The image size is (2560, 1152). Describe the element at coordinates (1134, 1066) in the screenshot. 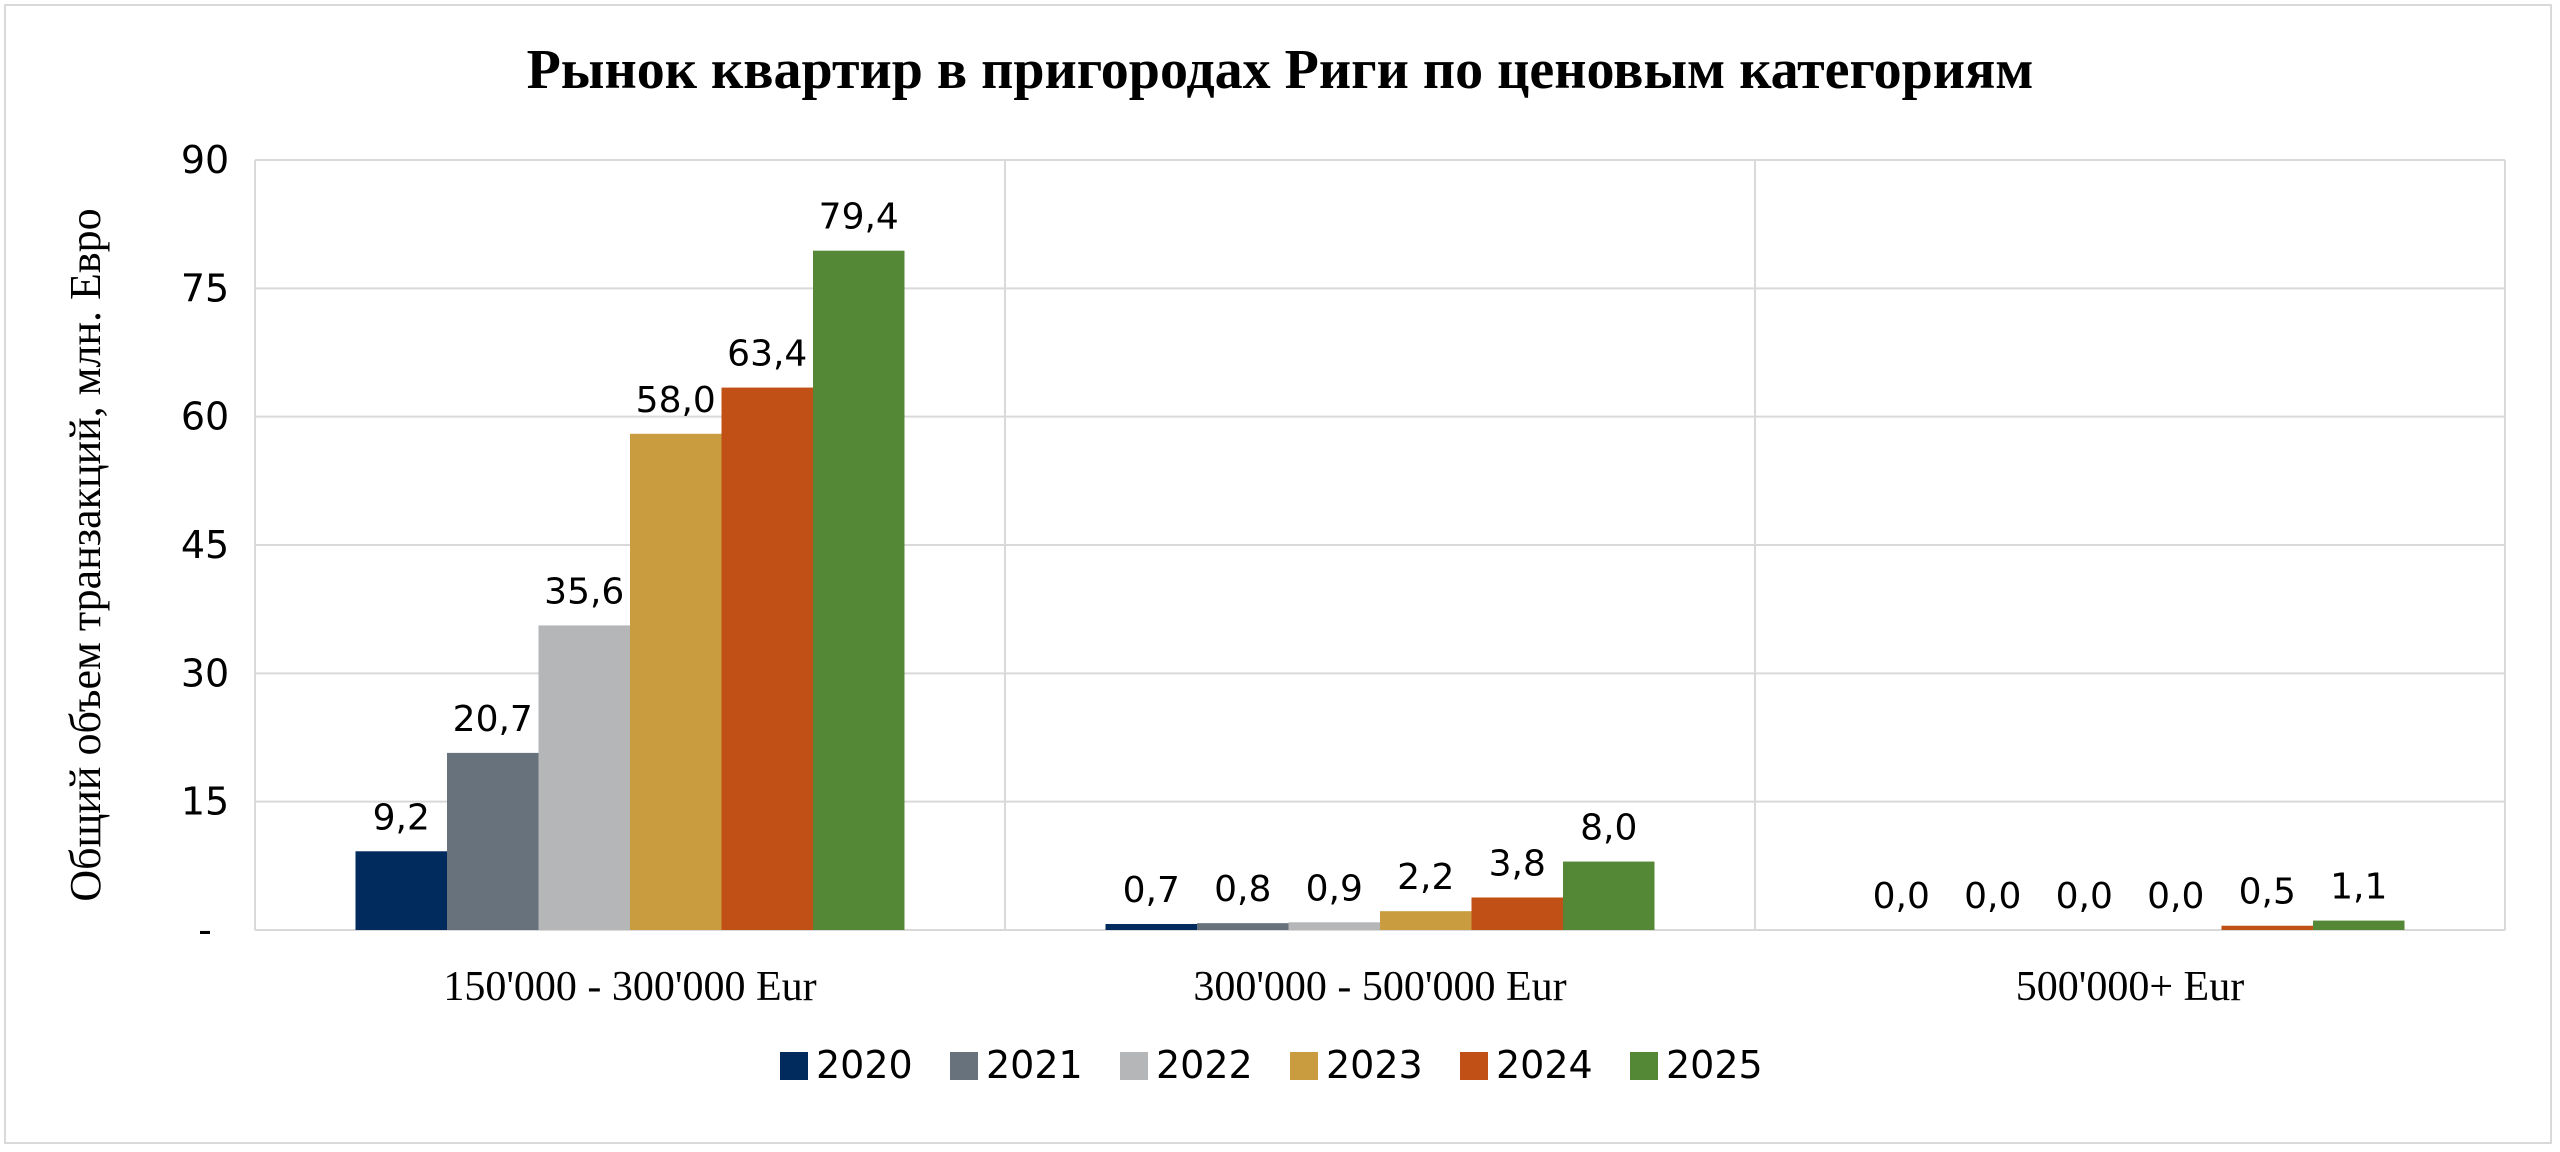

I see `legend-swatch-2022` at that location.